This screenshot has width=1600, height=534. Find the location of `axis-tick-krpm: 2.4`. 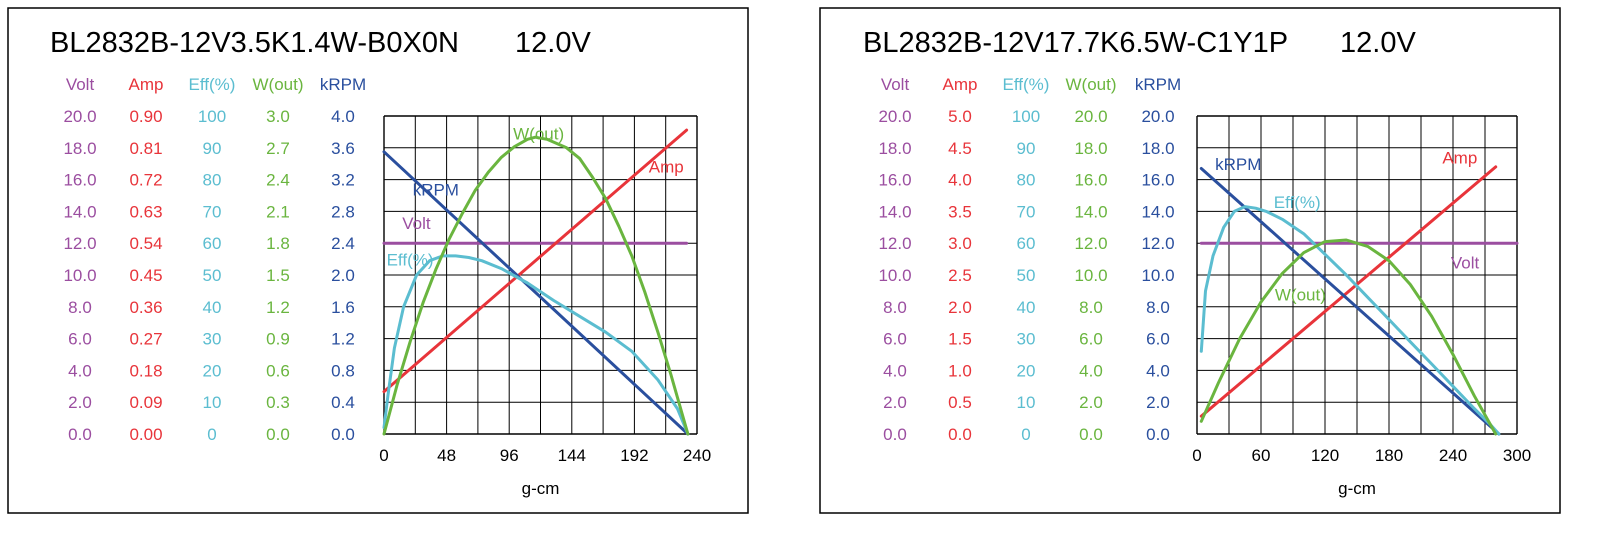

axis-tick-krpm: 2.4 is located at coordinates (343, 243).